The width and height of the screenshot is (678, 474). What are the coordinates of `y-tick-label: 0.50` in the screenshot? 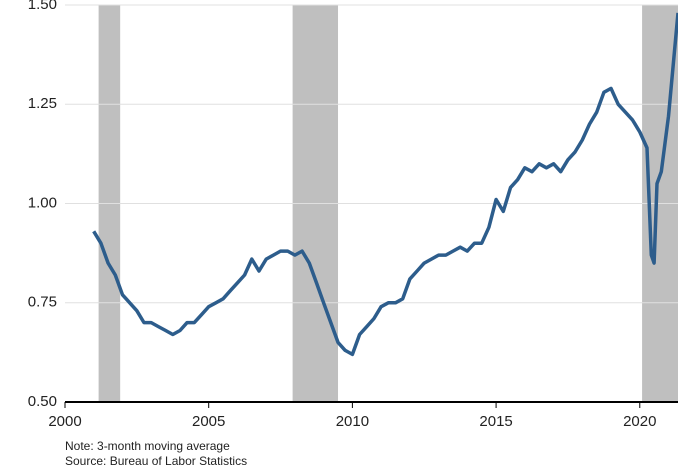 It's located at (42, 401).